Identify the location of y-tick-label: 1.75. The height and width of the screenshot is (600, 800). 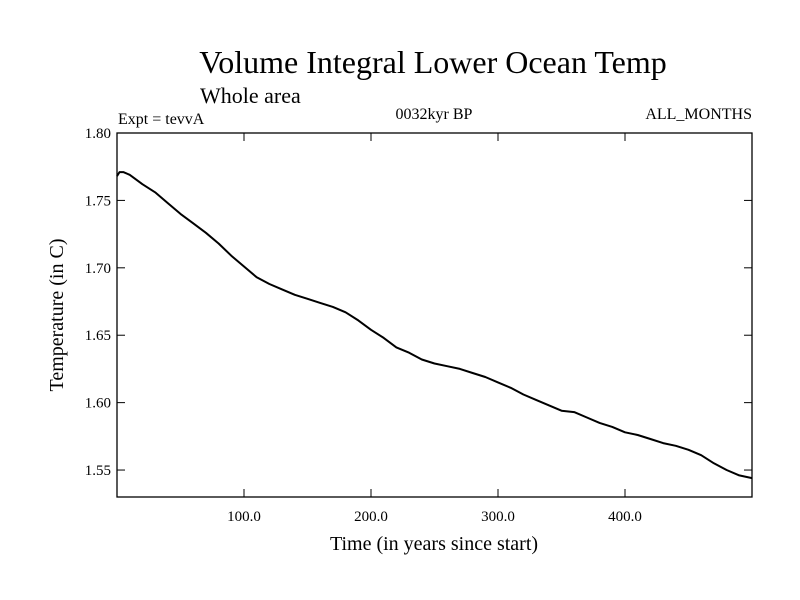
(98, 201).